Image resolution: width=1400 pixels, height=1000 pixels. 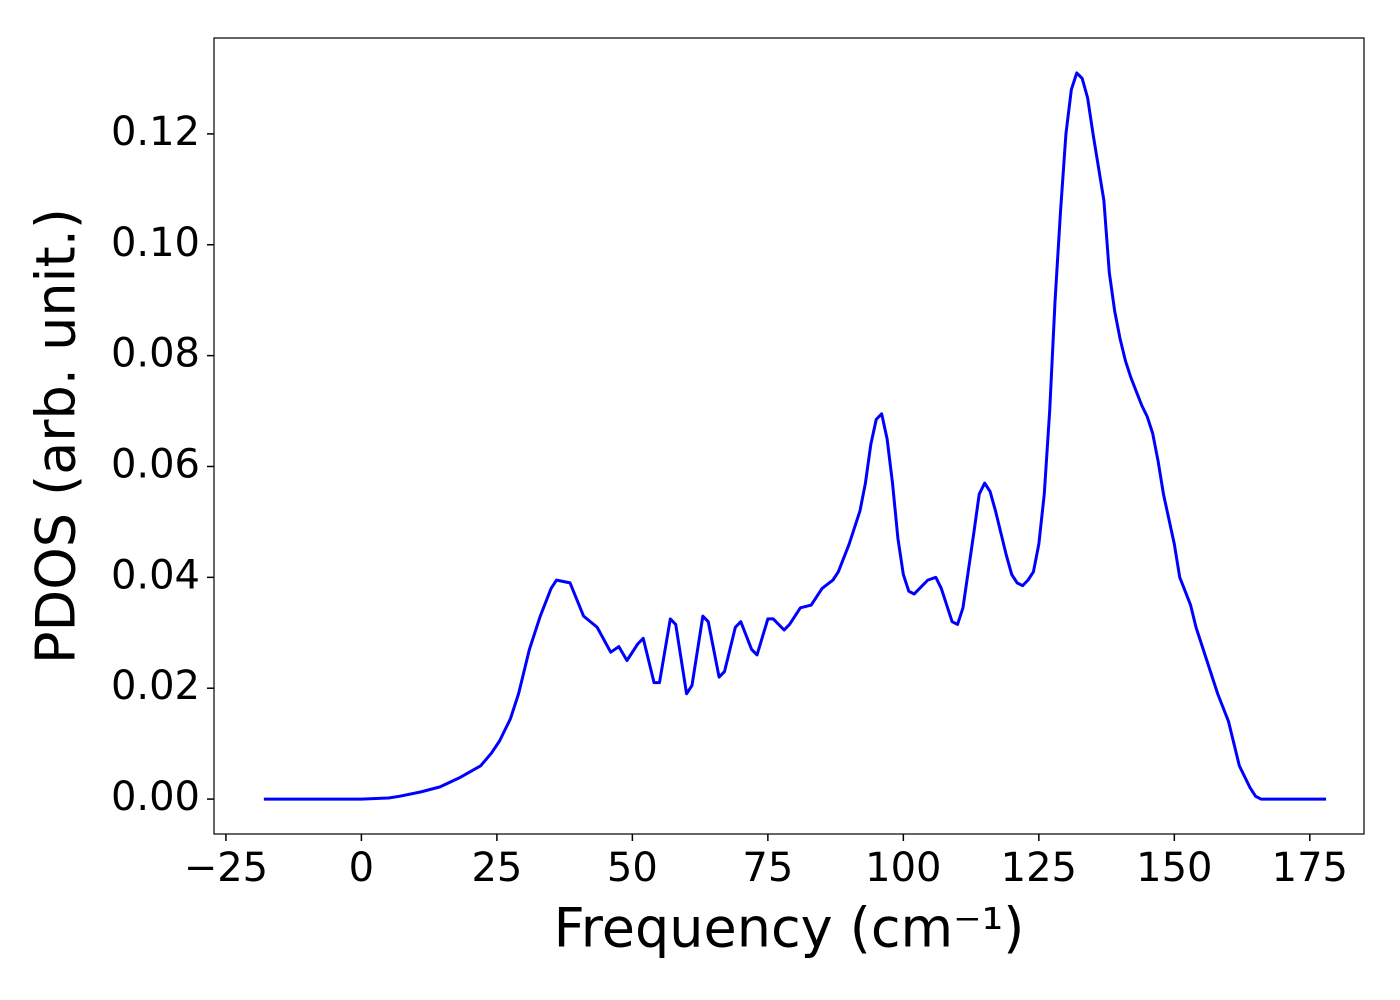 What do you see at coordinates (1174, 868) in the screenshot?
I see `x-tick-label: 150` at bounding box center [1174, 868].